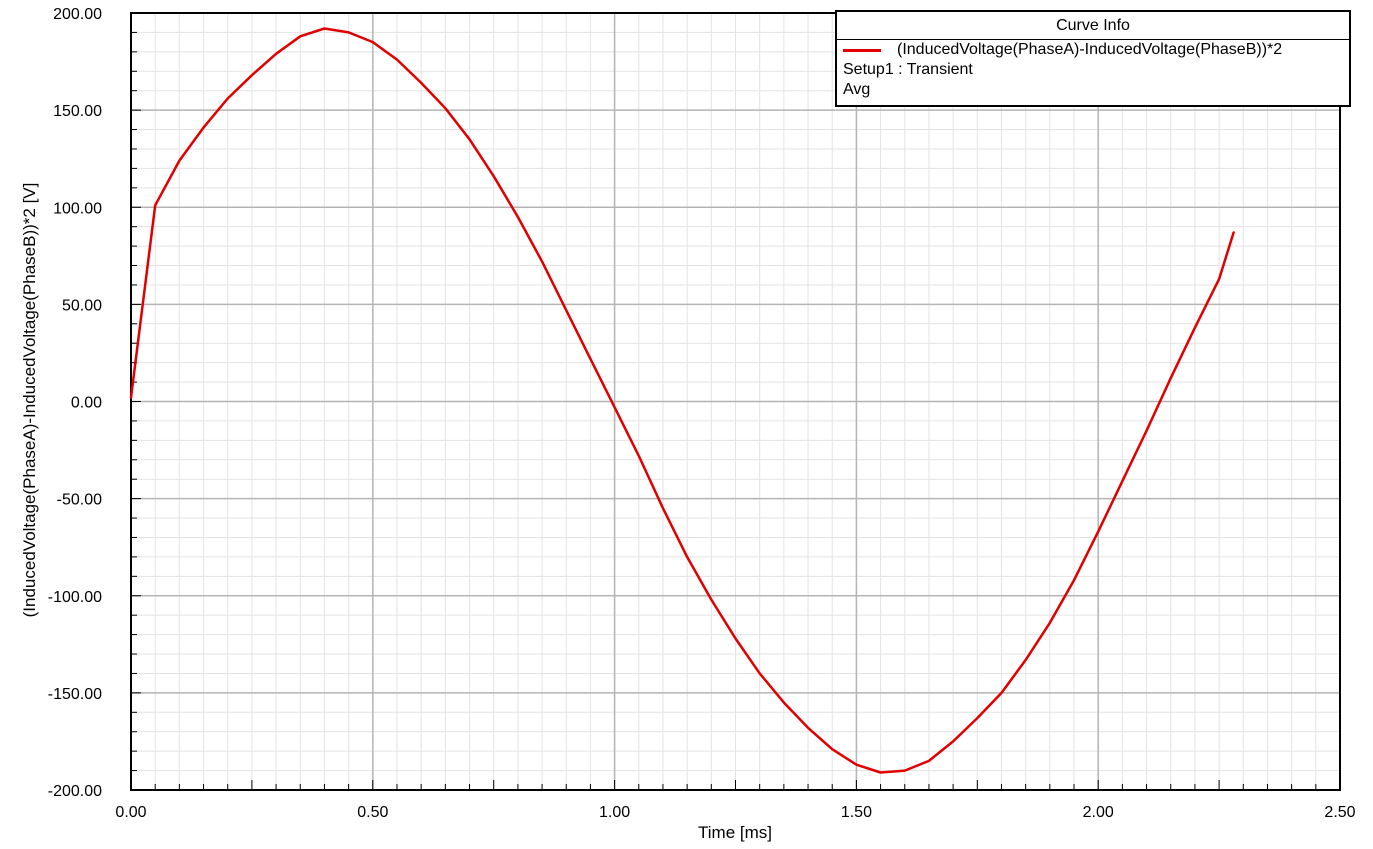 The height and width of the screenshot is (849, 1373). What do you see at coordinates (82, 305) in the screenshot?
I see `y-tick-label: 50.00` at bounding box center [82, 305].